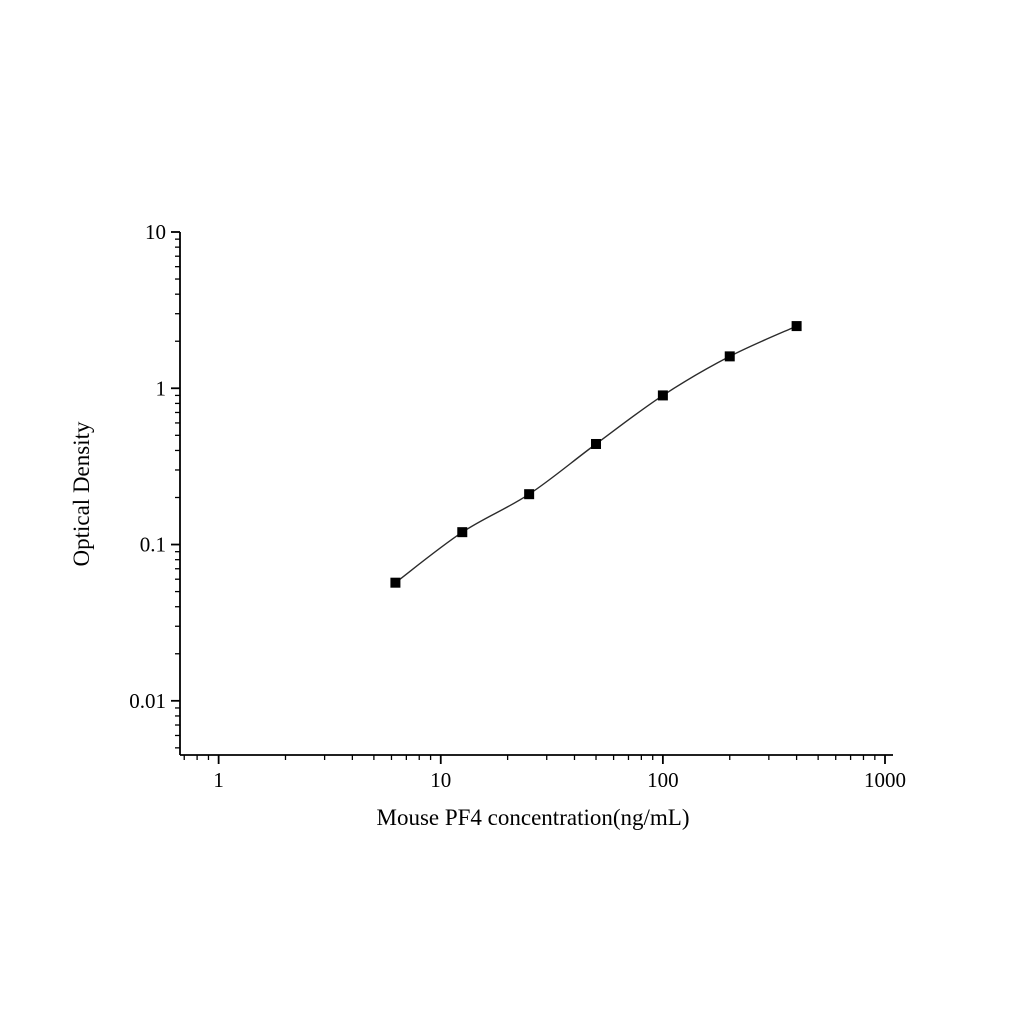 This screenshot has width=1024, height=1024. Describe the element at coordinates (440, 780) in the screenshot. I see `x-tick-label: 10` at that location.